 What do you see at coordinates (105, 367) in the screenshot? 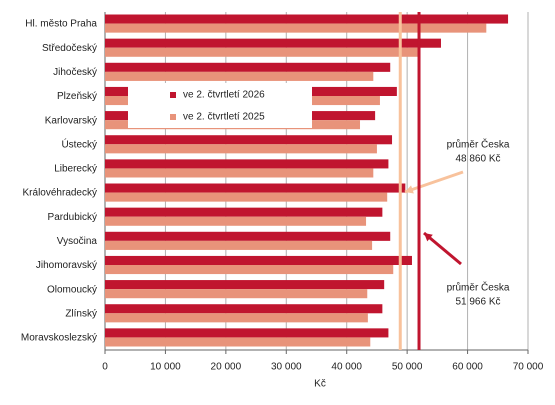
I see `x-tick-label: 0` at bounding box center [105, 367].